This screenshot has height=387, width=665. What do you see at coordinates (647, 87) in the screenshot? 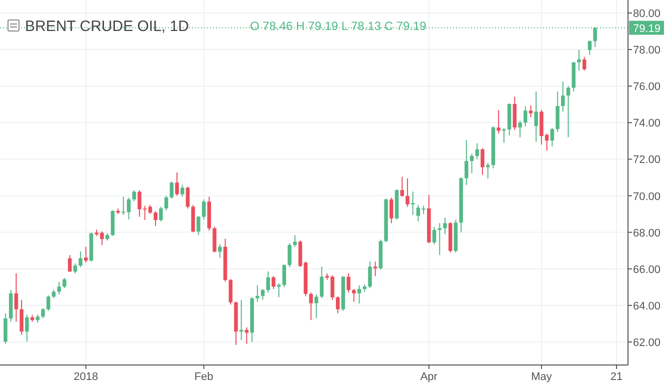
I see `y-tick-label: 76.00` at bounding box center [647, 87].